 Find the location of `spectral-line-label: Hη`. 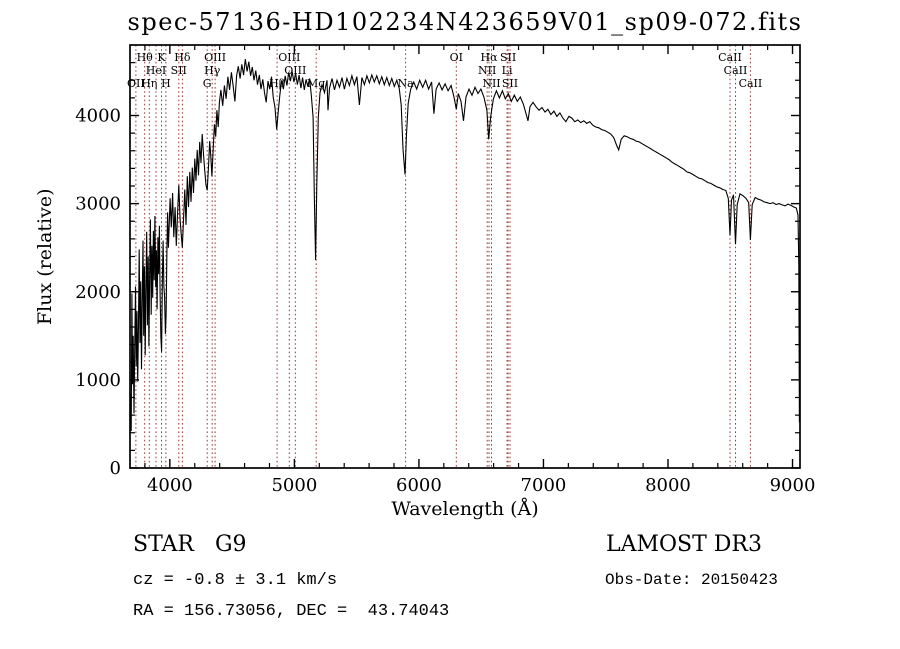

spectral-line-label: Hη is located at coordinates (149, 83).